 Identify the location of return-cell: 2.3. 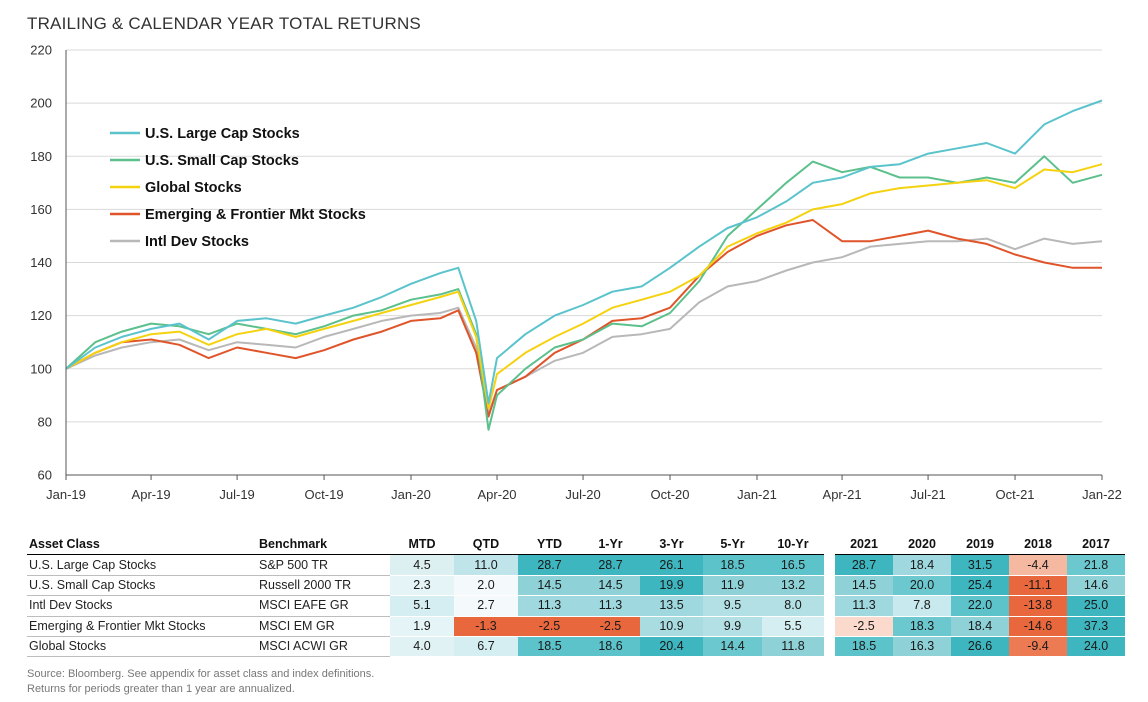
(422, 586).